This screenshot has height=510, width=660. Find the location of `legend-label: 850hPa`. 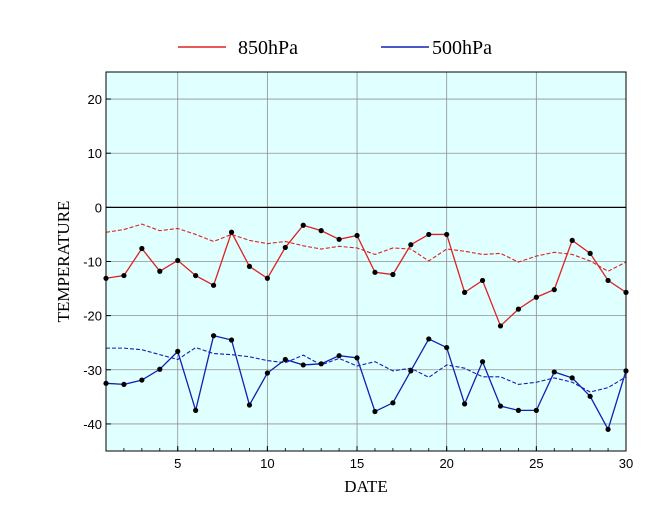

legend-label: 850hPa is located at coordinates (268, 48).